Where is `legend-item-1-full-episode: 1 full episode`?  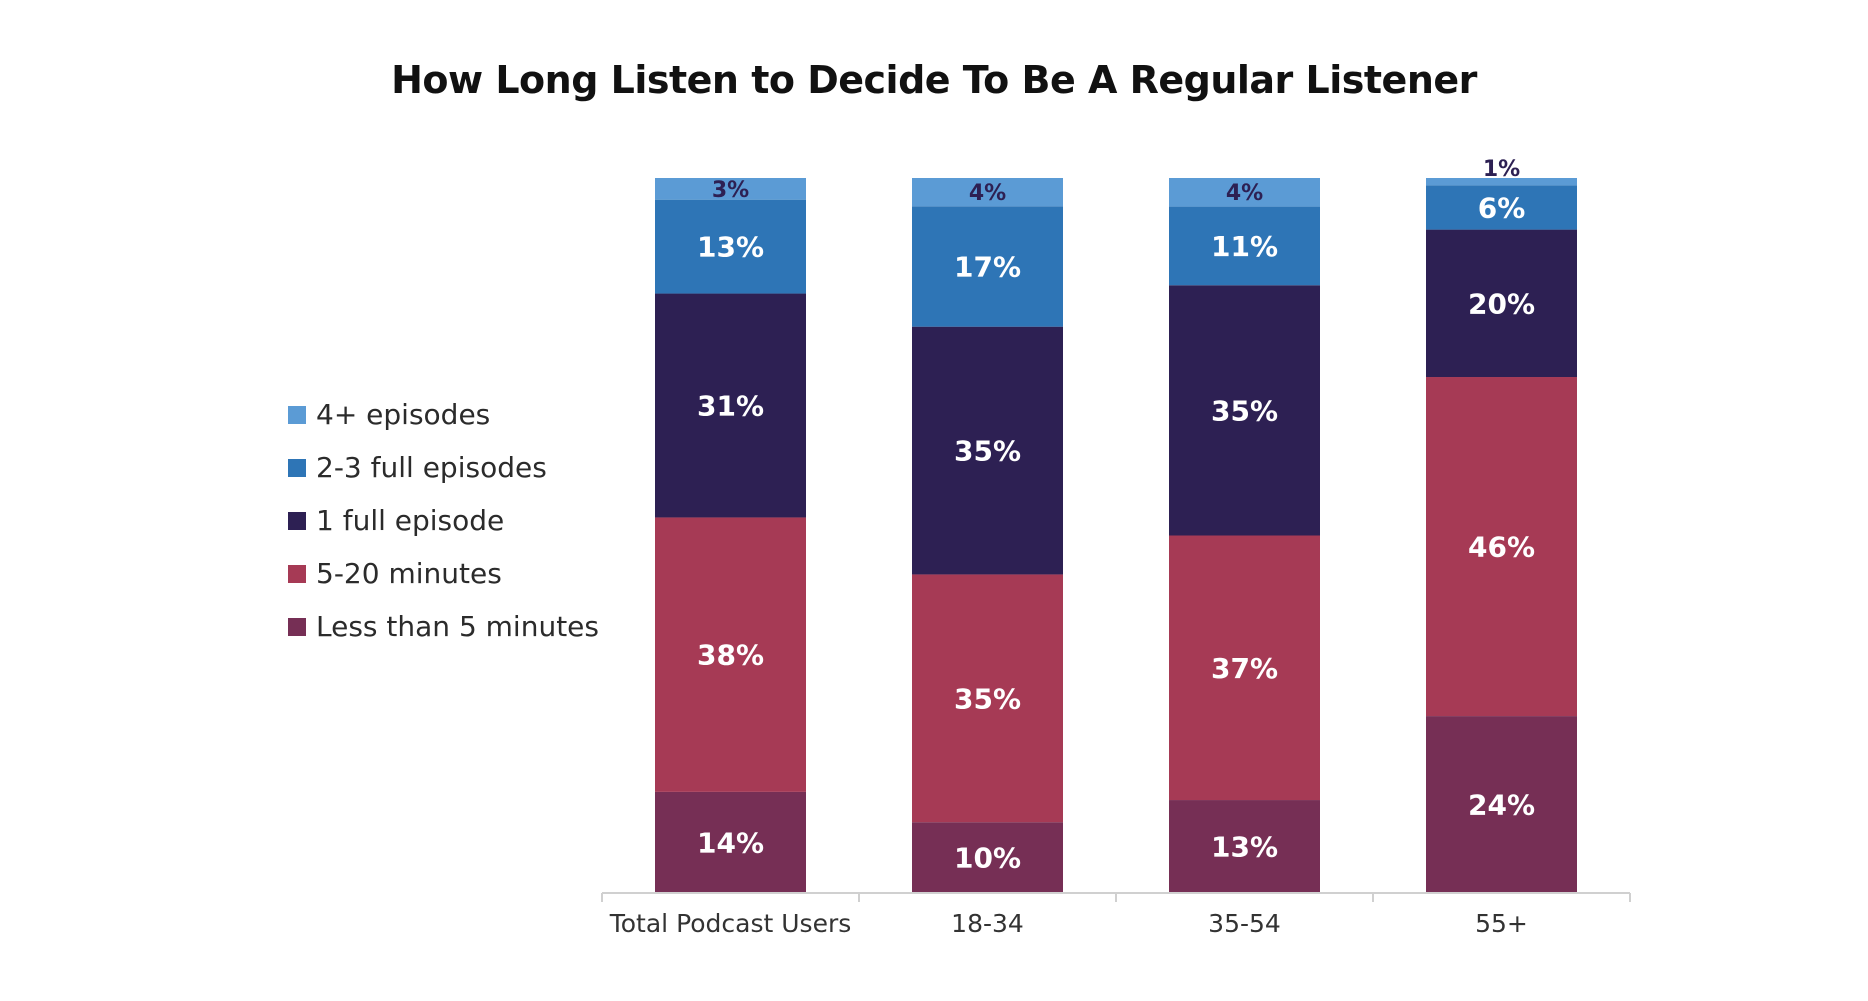 legend-item-1-full-episode: 1 full episode is located at coordinates (443, 520).